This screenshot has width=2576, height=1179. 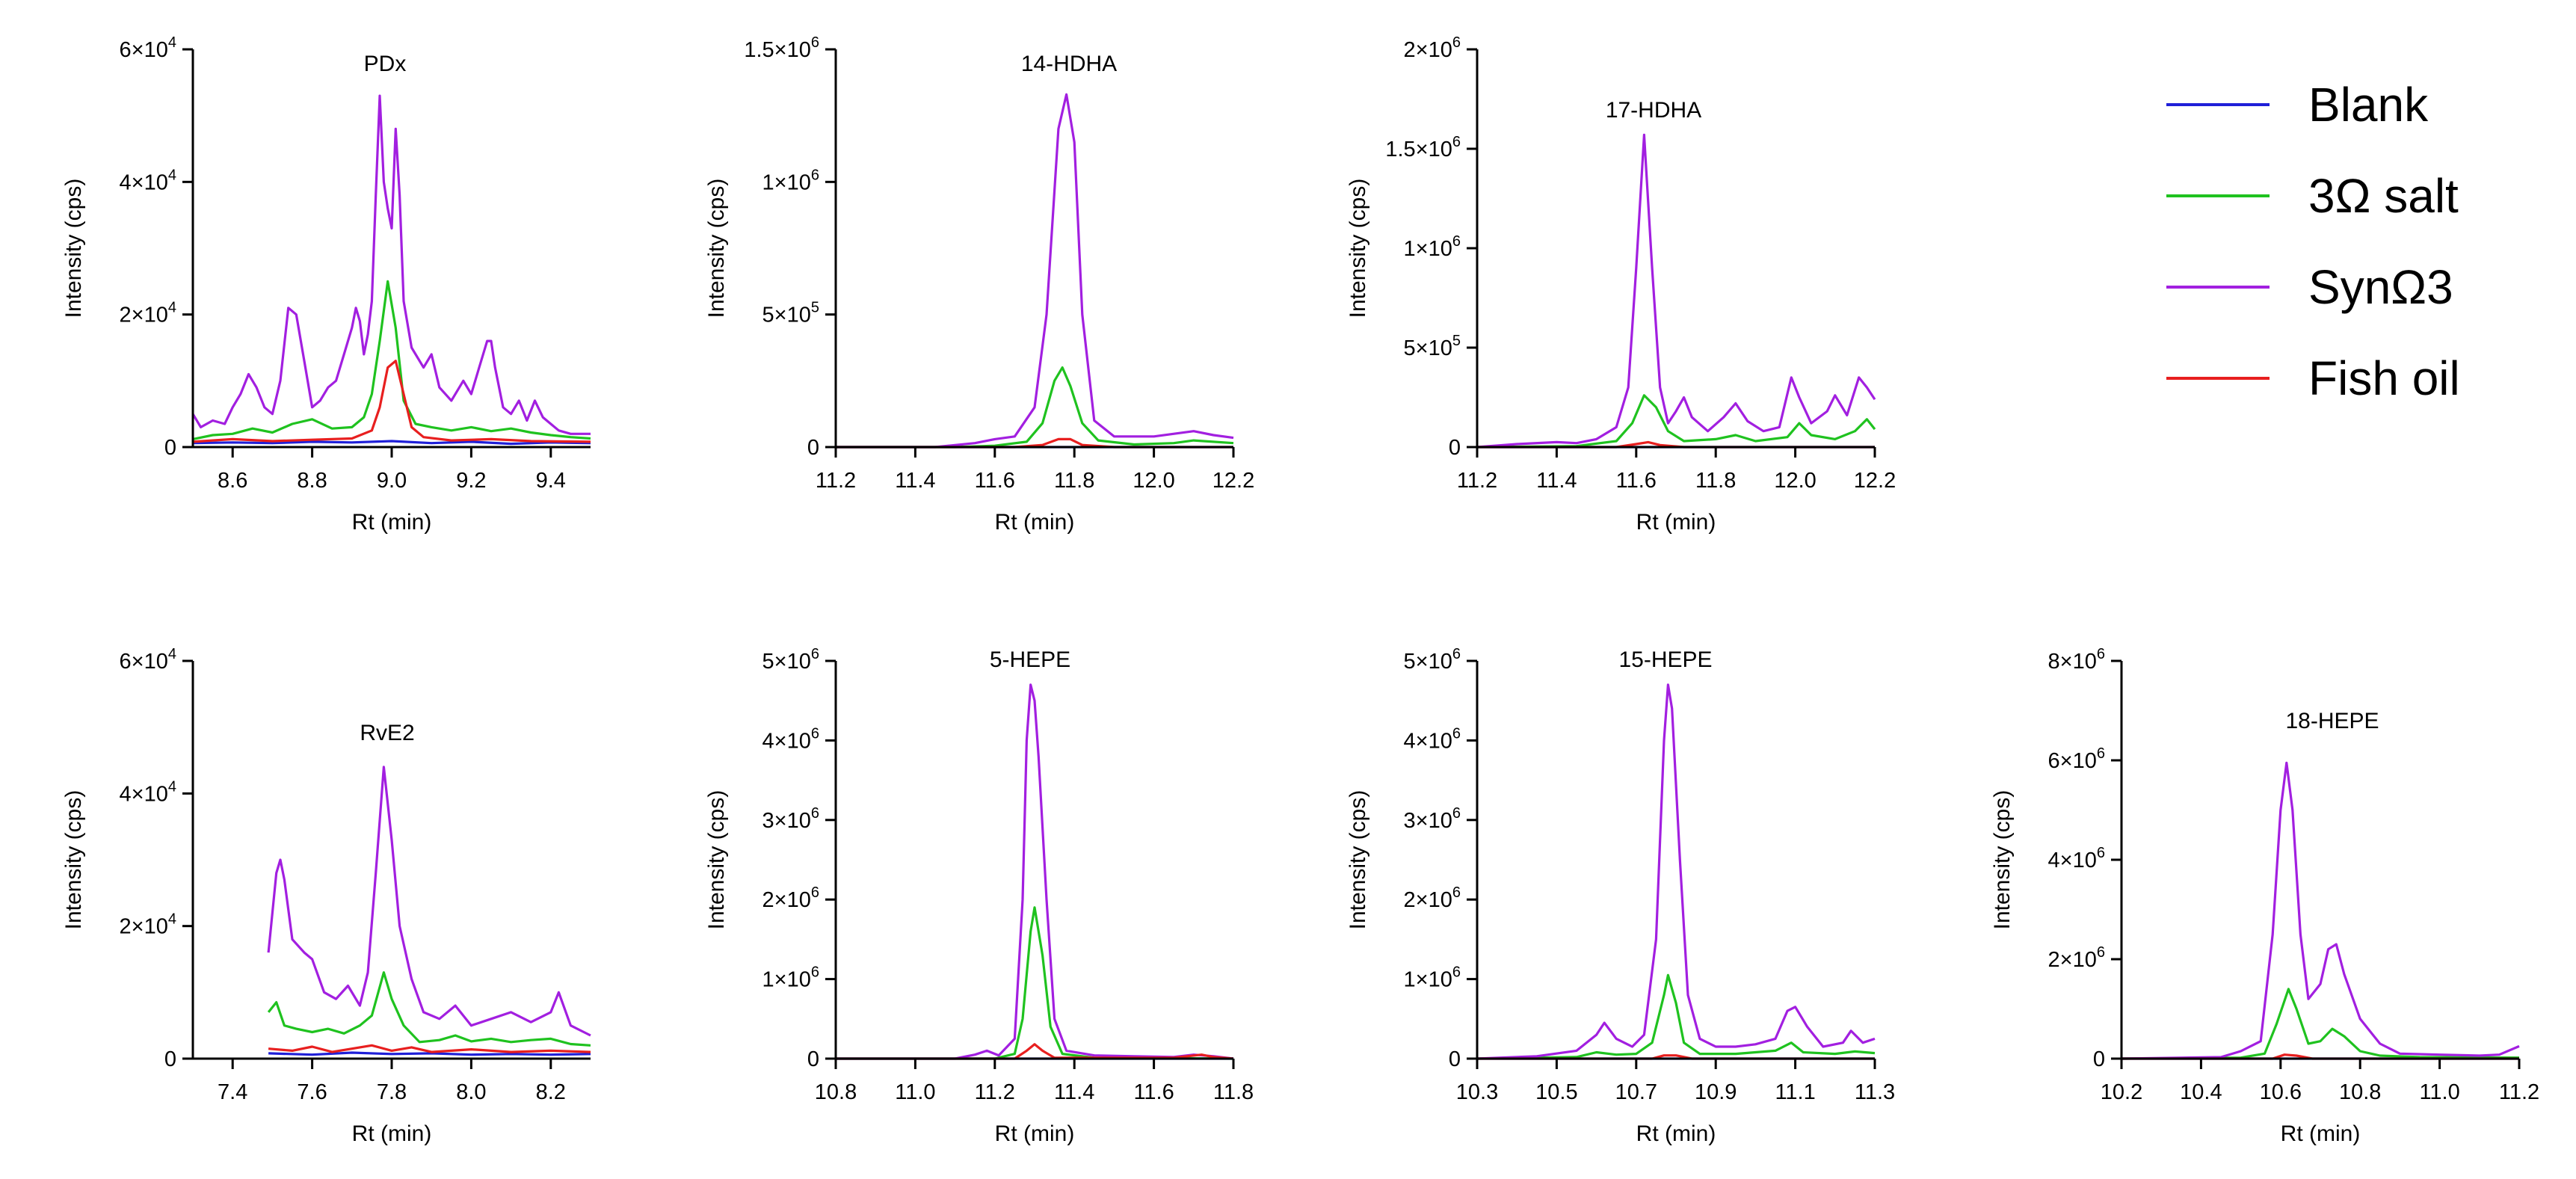 What do you see at coordinates (2380, 287) in the screenshot?
I see `legend-label-2: SynΩ3` at bounding box center [2380, 287].